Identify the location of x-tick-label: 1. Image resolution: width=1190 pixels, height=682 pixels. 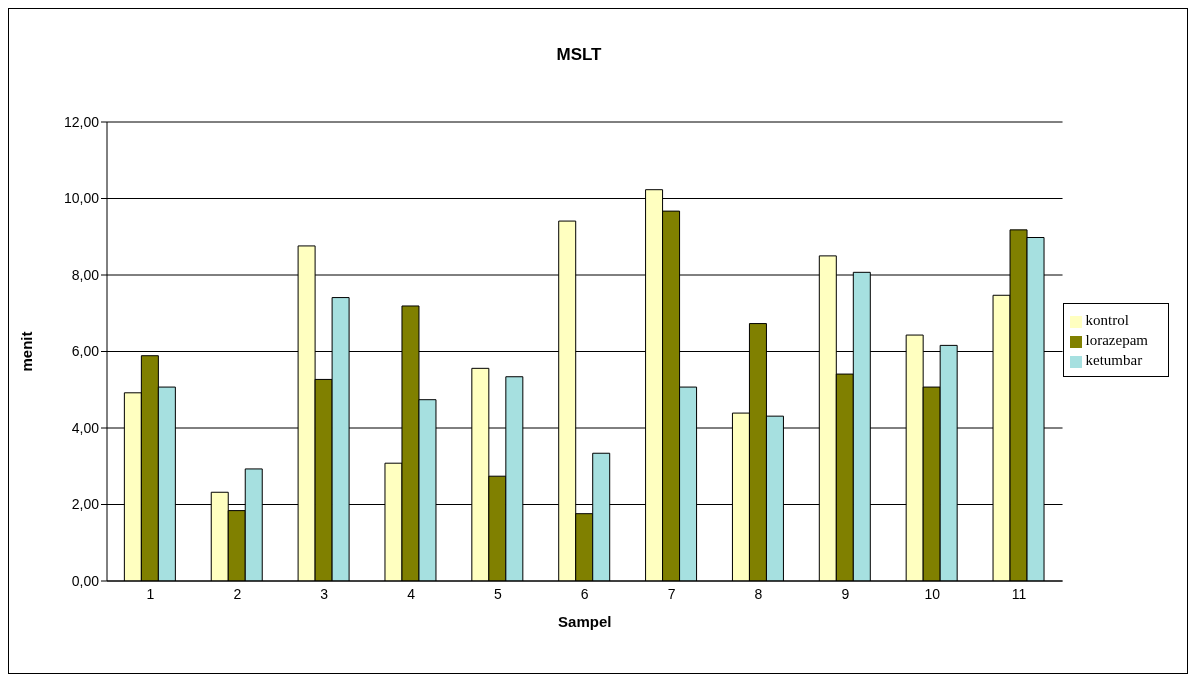
(150, 593).